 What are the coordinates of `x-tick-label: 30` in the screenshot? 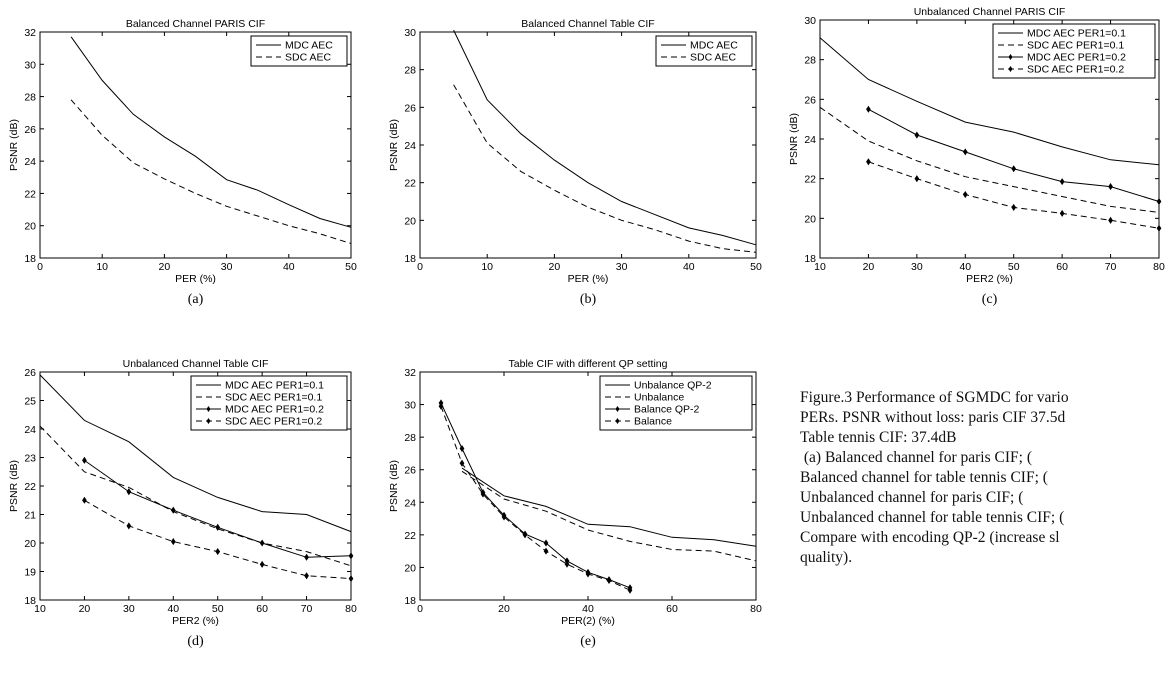 It's located at (917, 267).